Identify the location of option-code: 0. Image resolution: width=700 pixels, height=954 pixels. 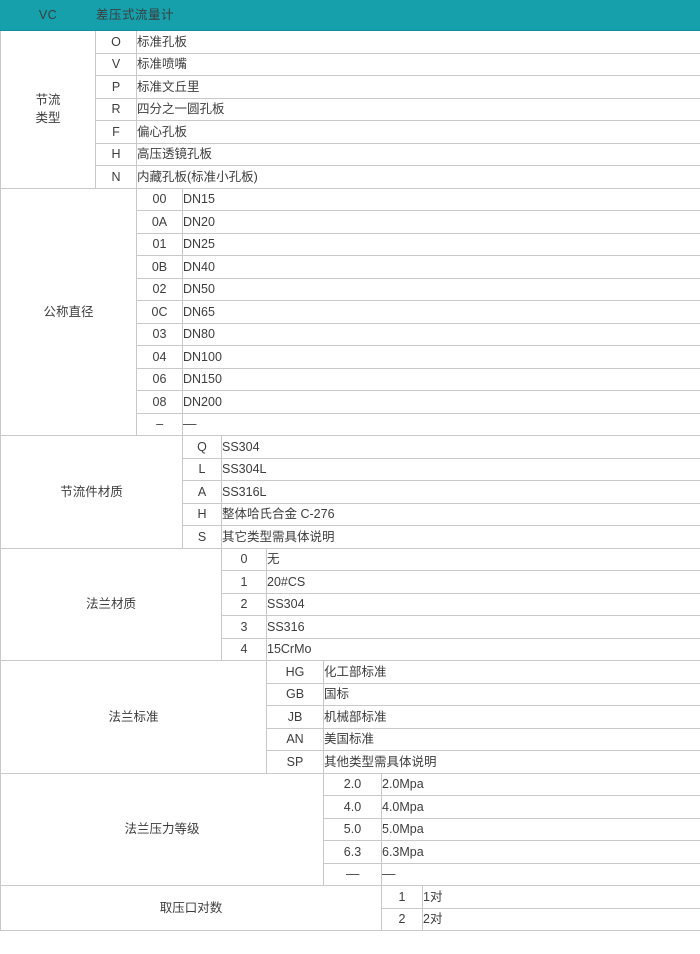
(244, 559).